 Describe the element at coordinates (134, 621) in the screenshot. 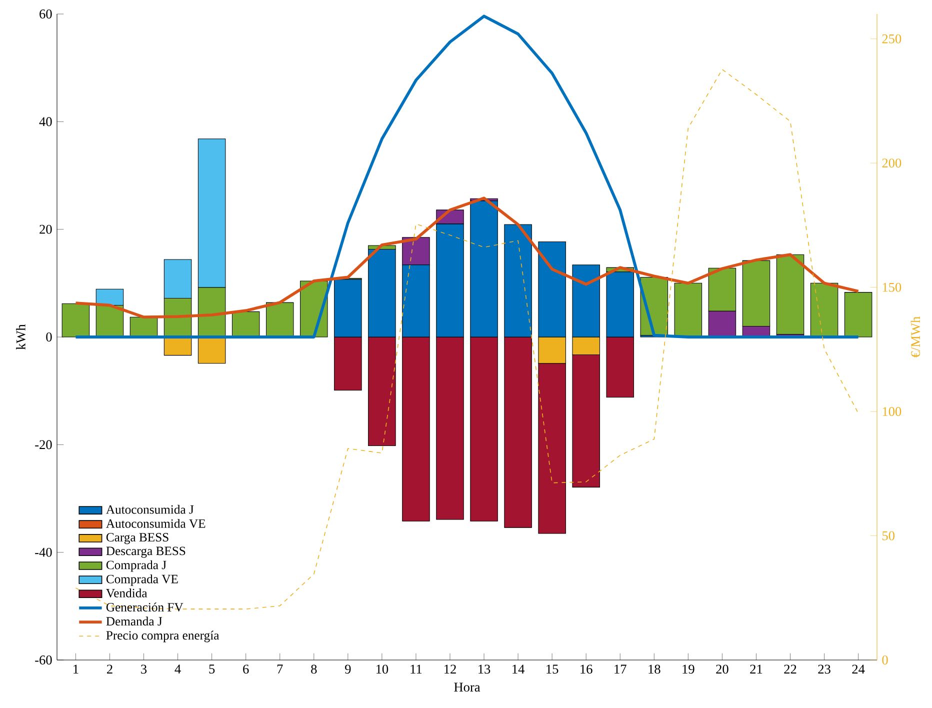

I see `legend-label: Demanda J` at that location.